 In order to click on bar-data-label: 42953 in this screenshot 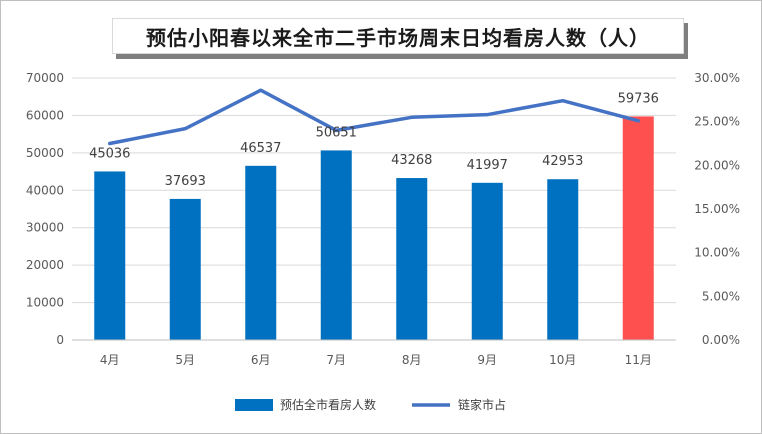, I will do `click(562, 161)`.